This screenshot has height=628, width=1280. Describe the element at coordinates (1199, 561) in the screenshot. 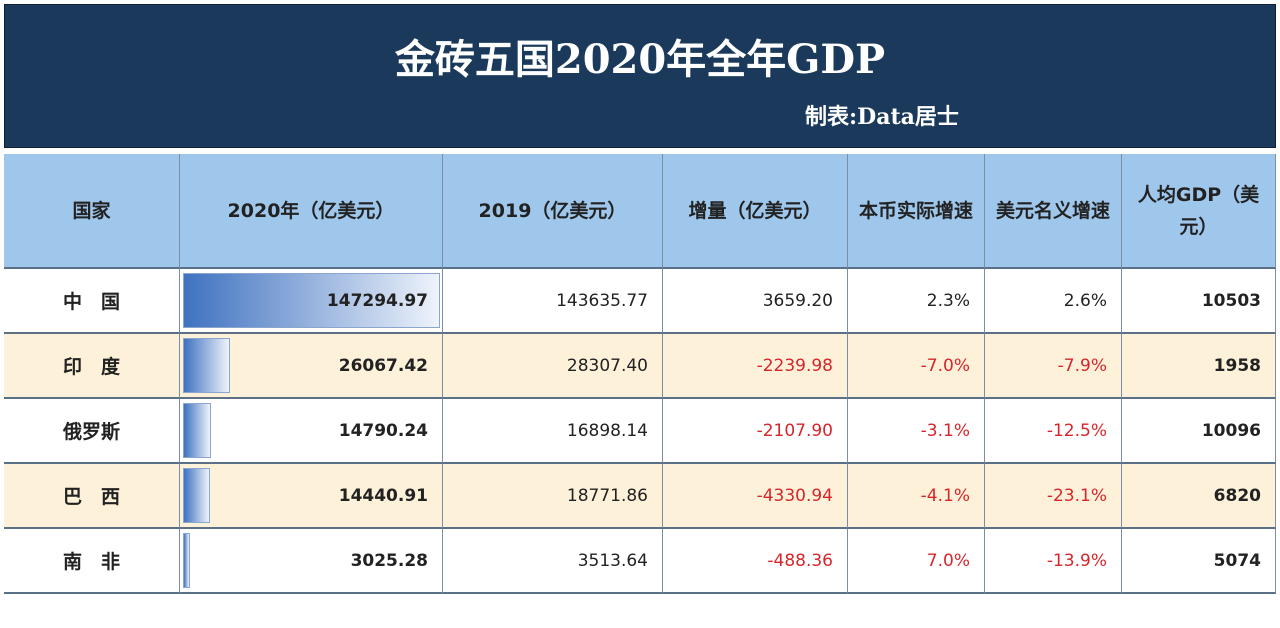

I see `table-cell: 5074` at that location.